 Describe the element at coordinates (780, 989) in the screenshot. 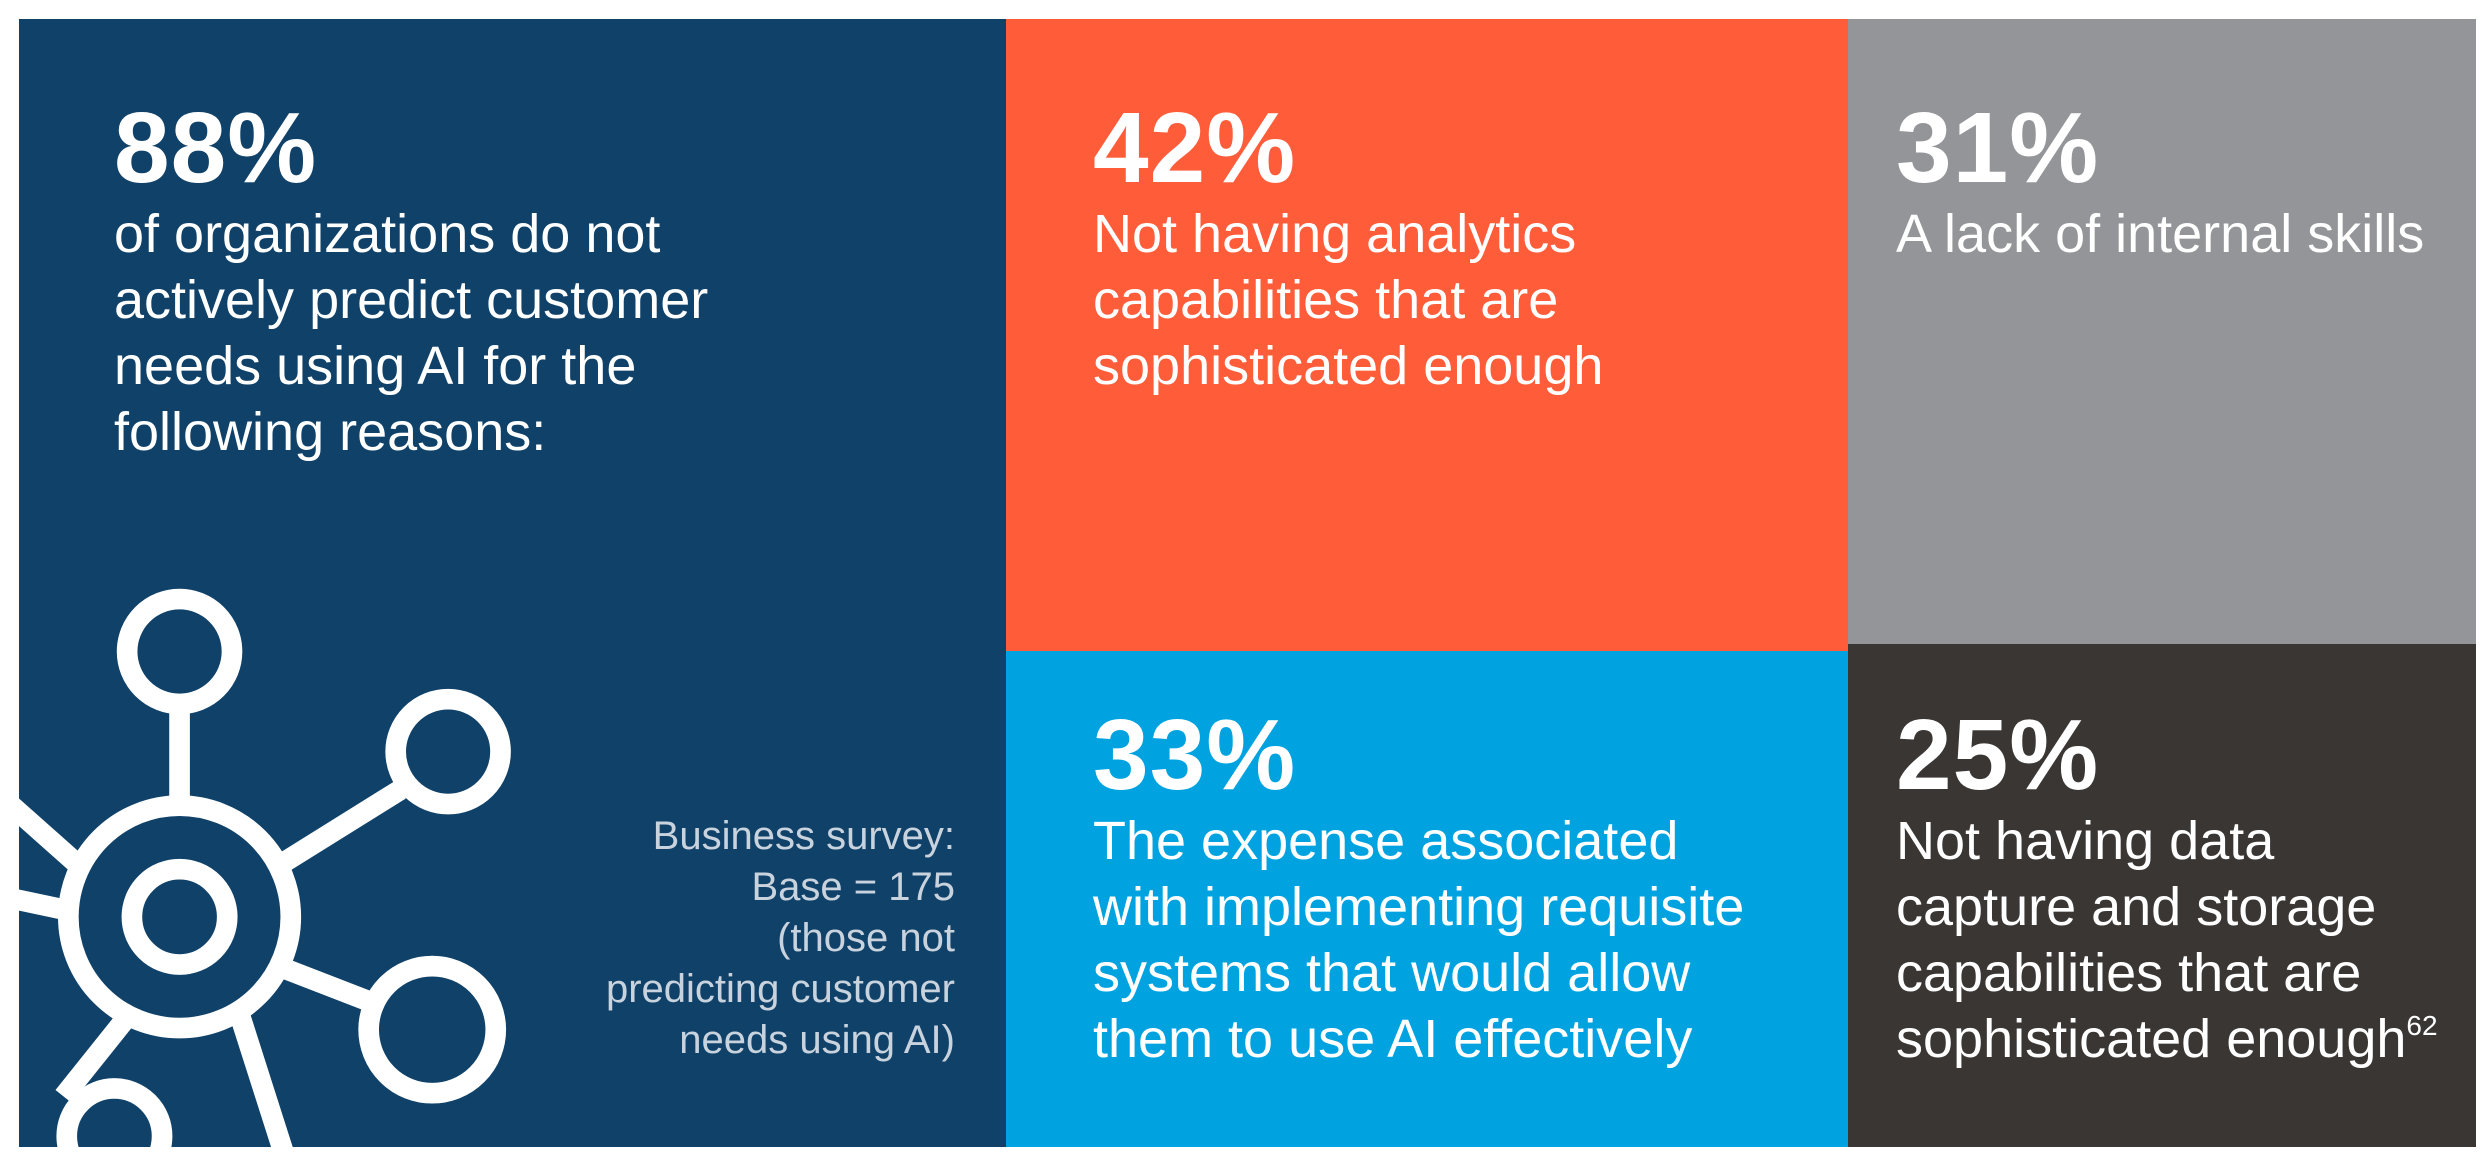

I see `note-line: predicting customer` at that location.